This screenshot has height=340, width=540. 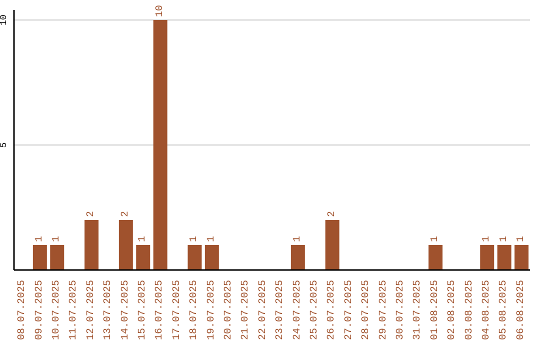 What do you see at coordinates (487, 310) in the screenshot?
I see `x-tick-label: 04.08.2025` at bounding box center [487, 310].